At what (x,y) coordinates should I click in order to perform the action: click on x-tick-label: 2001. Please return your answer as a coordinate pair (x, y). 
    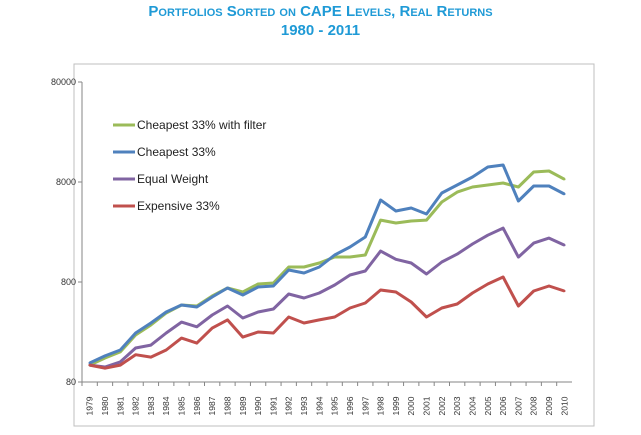
    Looking at the image, I should click on (427, 405).